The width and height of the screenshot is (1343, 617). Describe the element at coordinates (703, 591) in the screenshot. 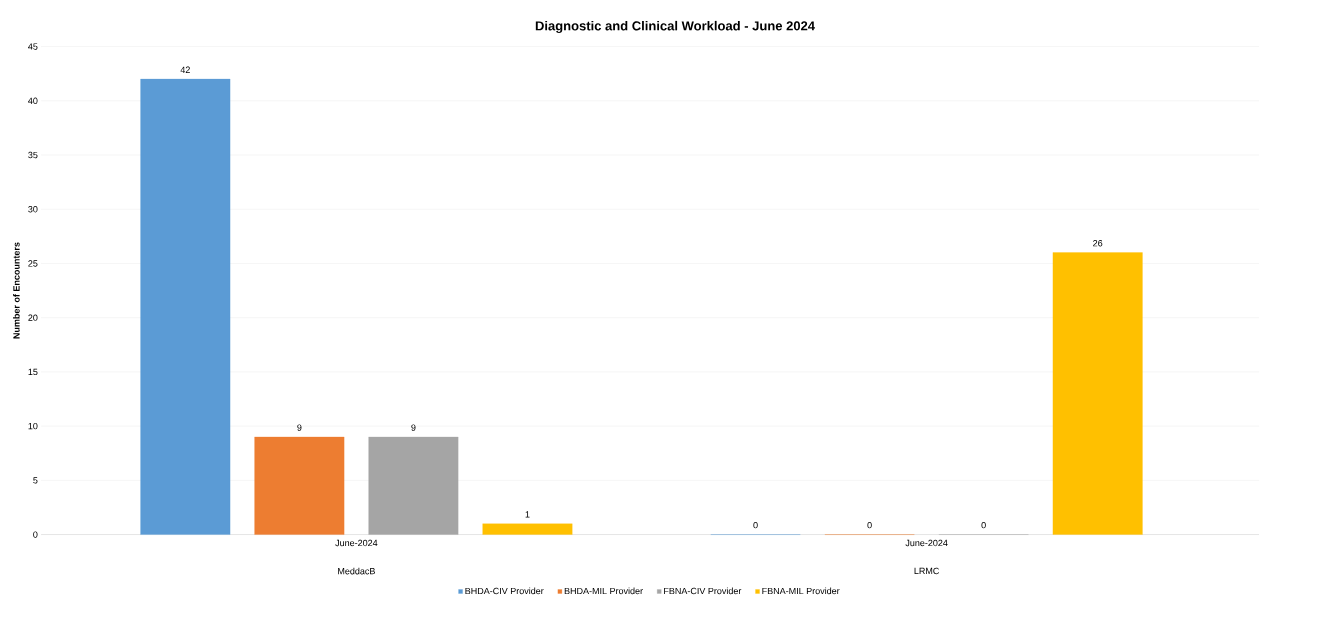

I see `legend-label: FBNA-CIV Provider` at that location.